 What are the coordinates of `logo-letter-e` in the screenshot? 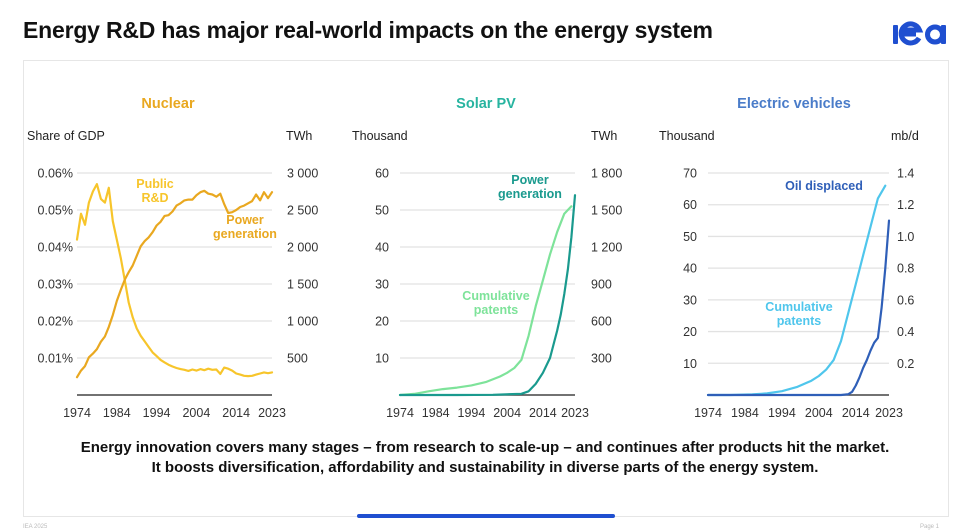 It's located at (911, 33).